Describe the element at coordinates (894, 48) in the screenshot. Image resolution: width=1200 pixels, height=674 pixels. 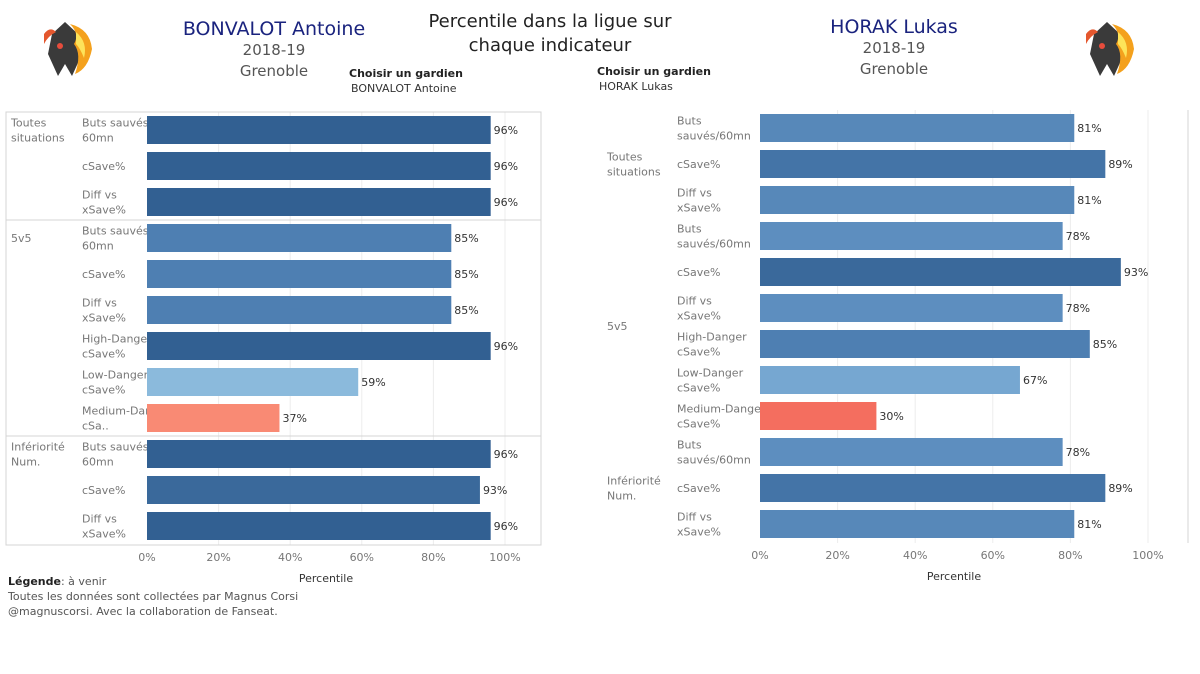
I see `right-player-season: 2018-19` at that location.